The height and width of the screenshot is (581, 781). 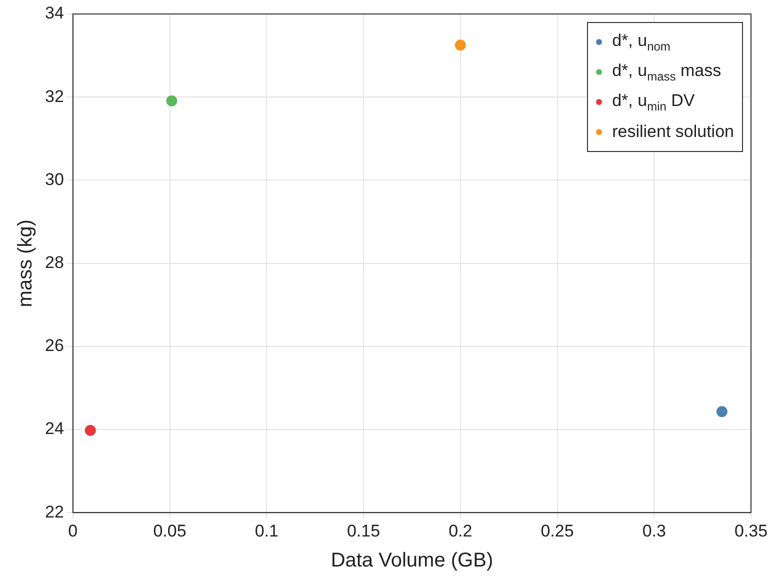 What do you see at coordinates (54, 262) in the screenshot?
I see `y-tick-label: 28` at bounding box center [54, 262].